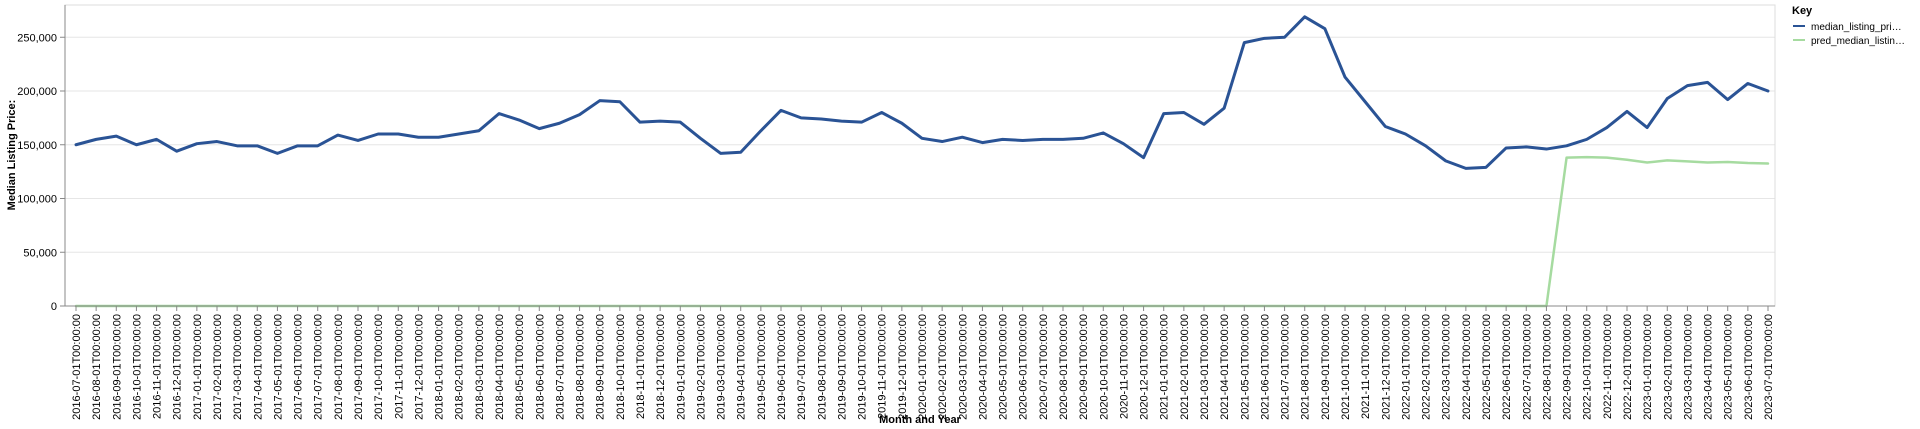  I want to click on x-tick-label: 2019-04-01T00:00:00, so click(742, 367).